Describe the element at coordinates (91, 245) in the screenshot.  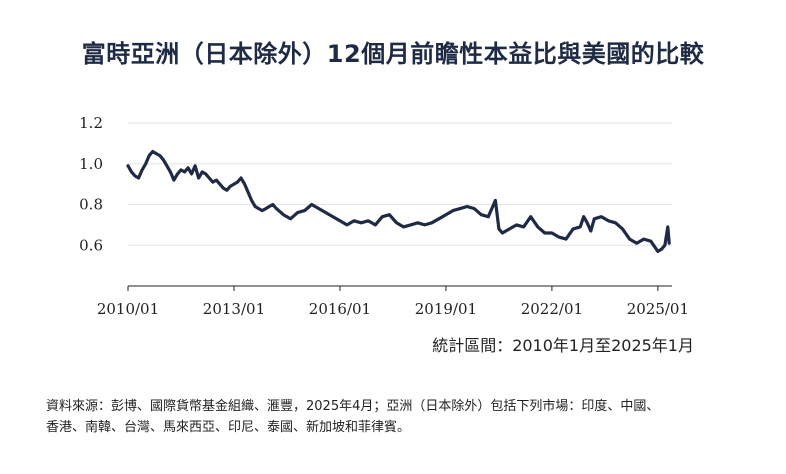
I see `y-tick-label: 0.6` at that location.